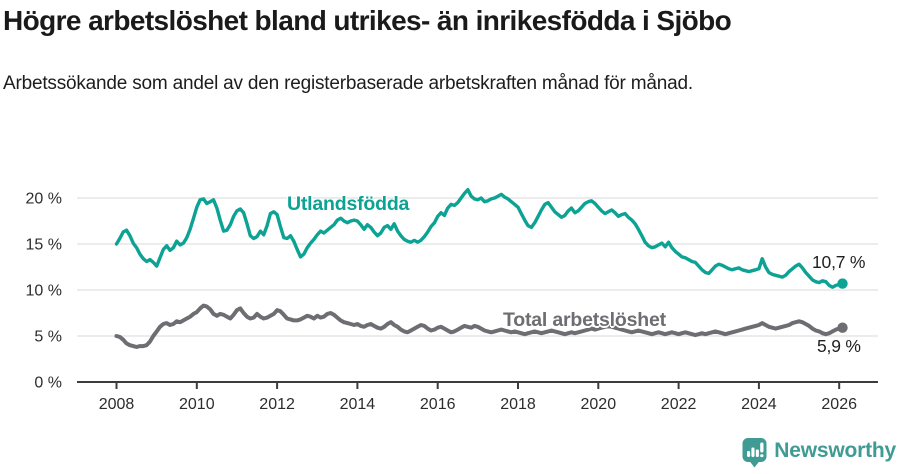 This screenshot has height=474, width=900. Describe the element at coordinates (358, 404) in the screenshot. I see `x-axis-tick-label: 2014` at that location.